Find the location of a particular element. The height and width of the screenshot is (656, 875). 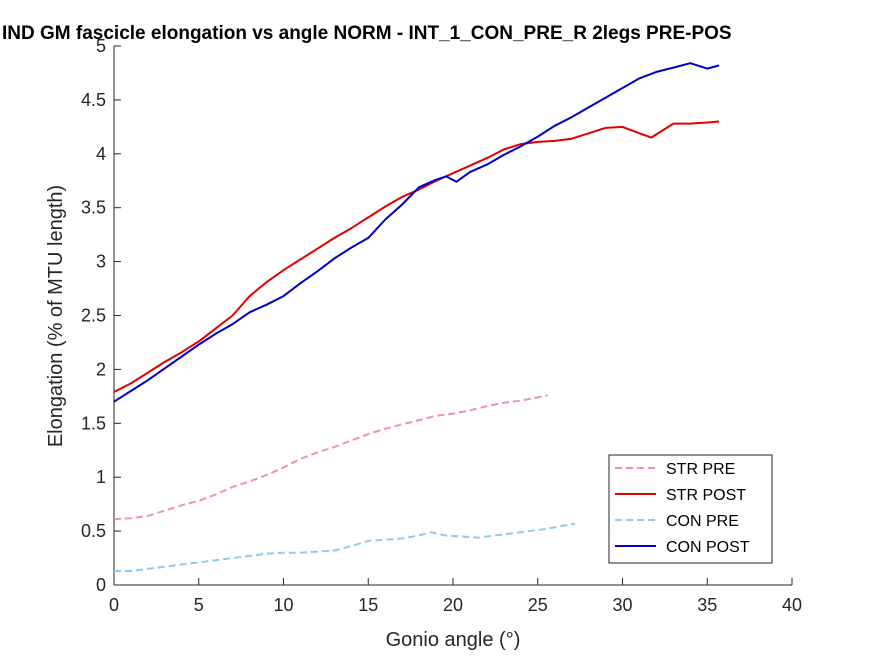

x-tick-label: 25 is located at coordinates (538, 605).